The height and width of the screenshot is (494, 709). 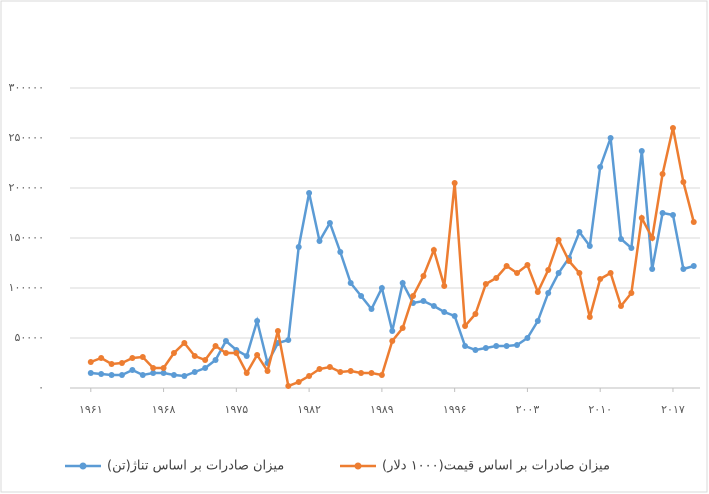 I want to click on y-tick-label: ۳۰۰۰۰۰, so click(x=26, y=87).